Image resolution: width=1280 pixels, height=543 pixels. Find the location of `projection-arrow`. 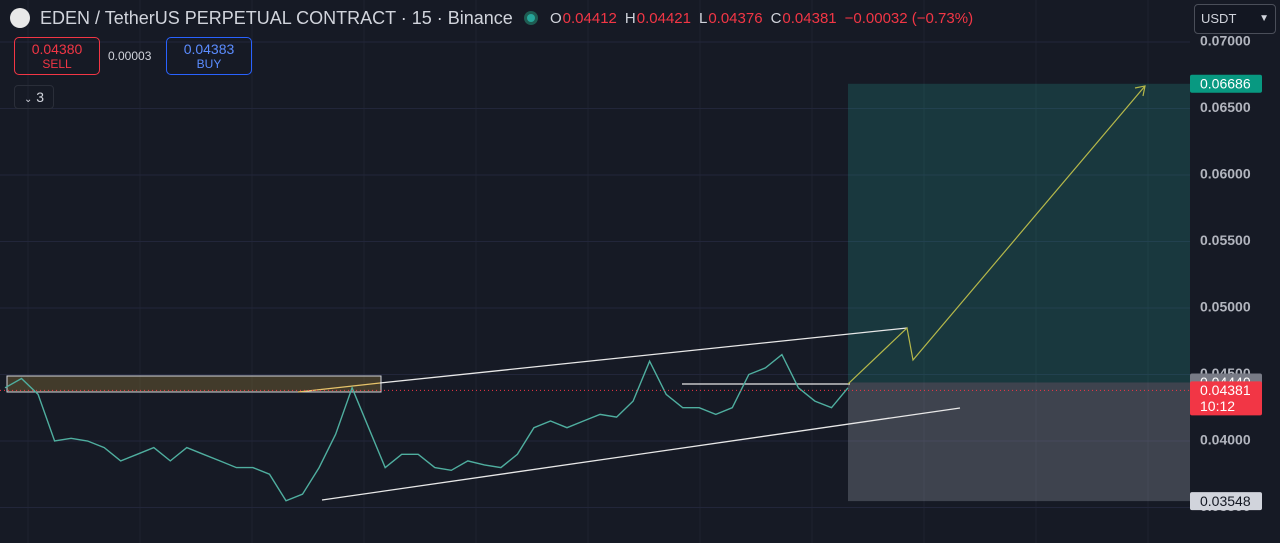

projection-arrow is located at coordinates (996, 235).